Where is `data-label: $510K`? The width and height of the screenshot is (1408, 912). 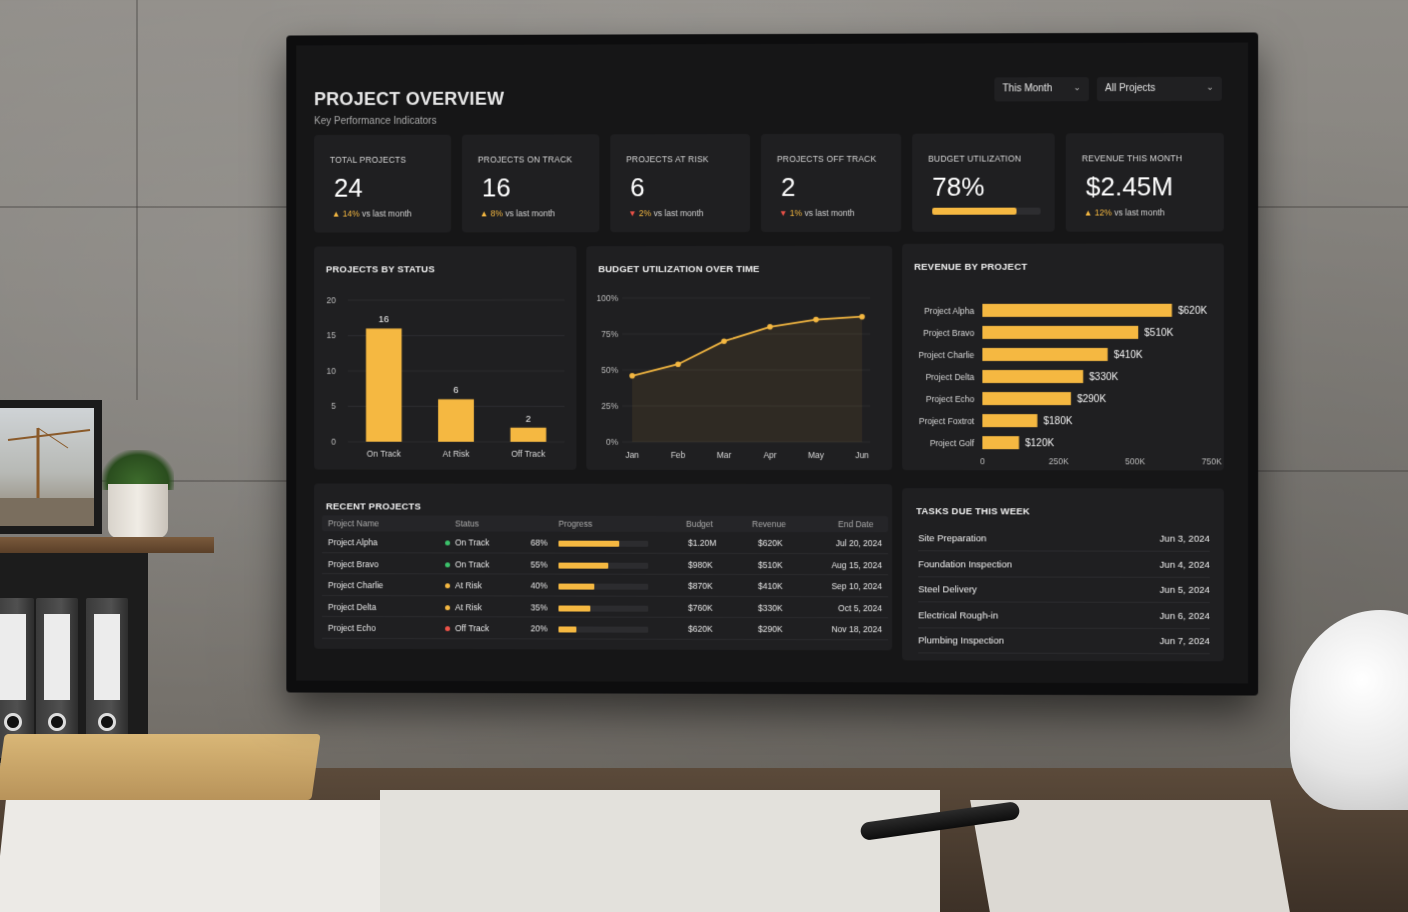 data-label: $510K is located at coordinates (1158, 333).